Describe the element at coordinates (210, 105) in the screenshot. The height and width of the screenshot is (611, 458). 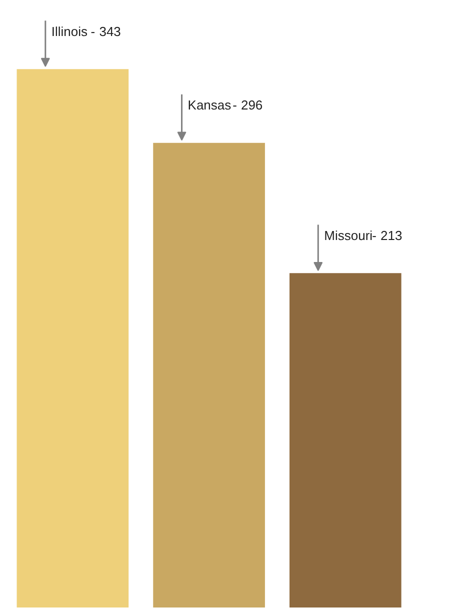
I see `x-tick-label: Kansas` at that location.